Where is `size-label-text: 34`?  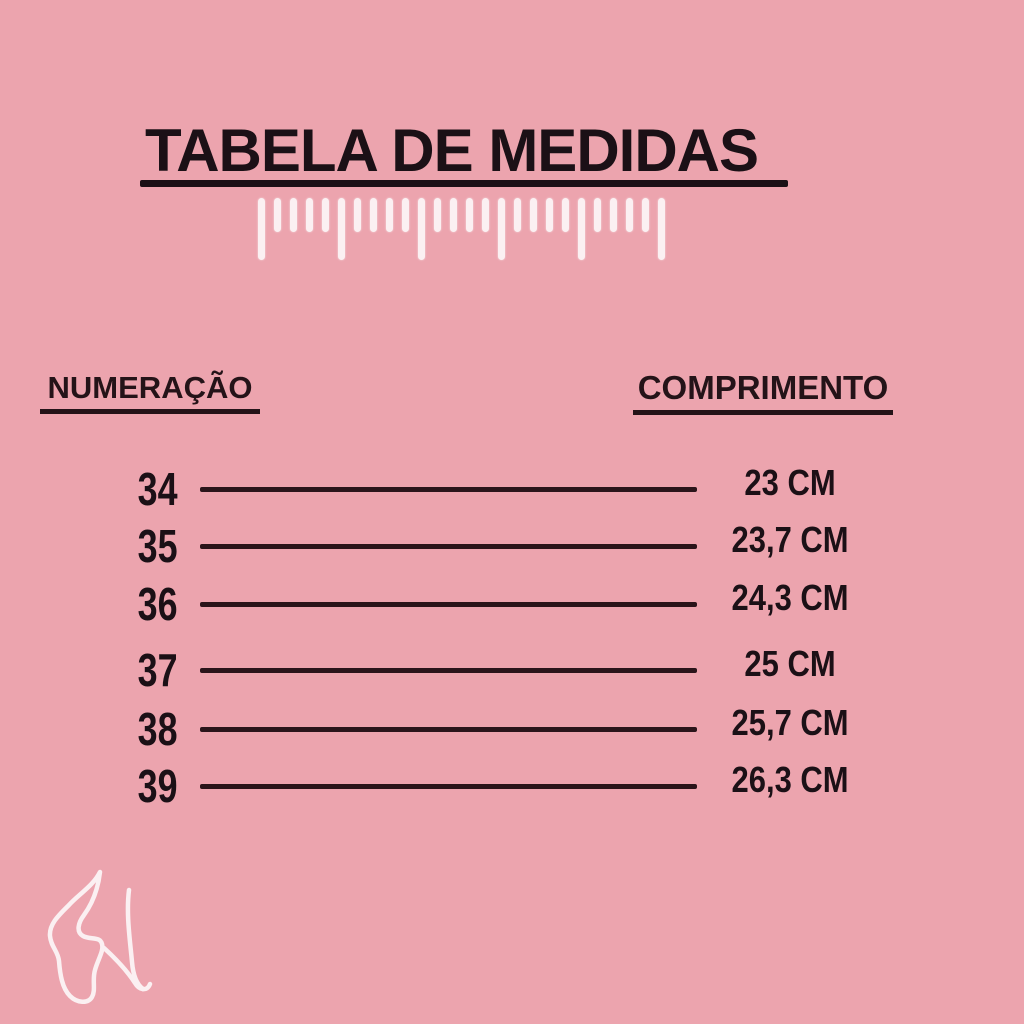 size-label-text: 34 is located at coordinates (157, 489).